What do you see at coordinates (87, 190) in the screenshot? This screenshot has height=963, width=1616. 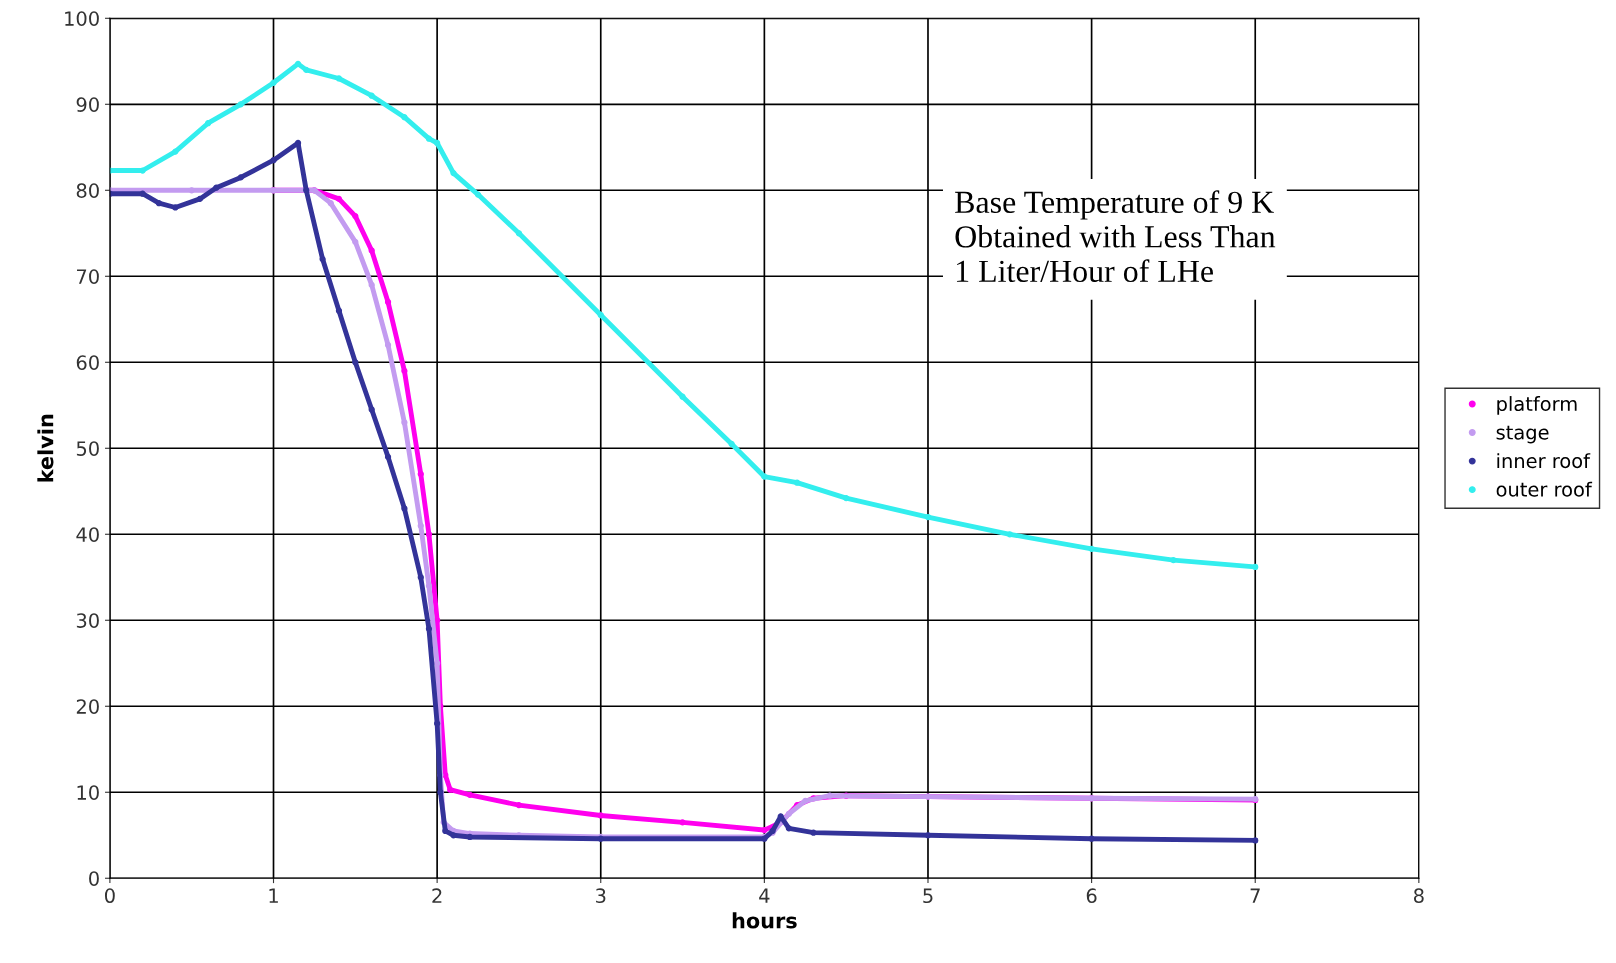 I see `y-tick-label: 80` at bounding box center [87, 190].